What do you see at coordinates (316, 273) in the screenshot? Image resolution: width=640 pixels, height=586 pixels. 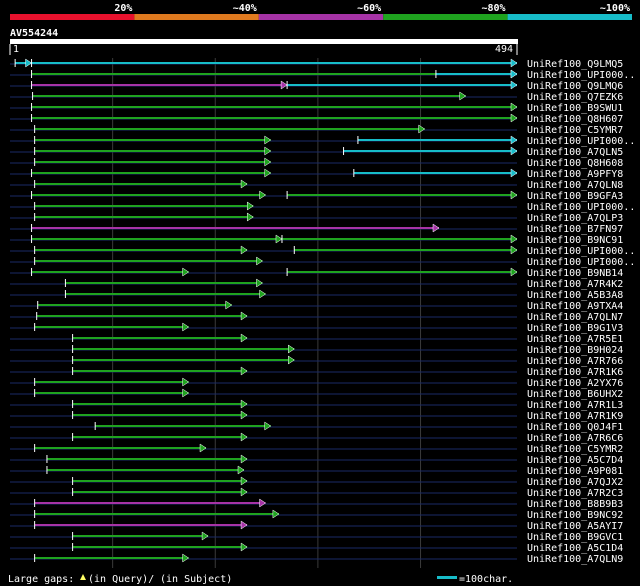 I see `hit-row: UniRef100_B9NB14` at bounding box center [316, 273].